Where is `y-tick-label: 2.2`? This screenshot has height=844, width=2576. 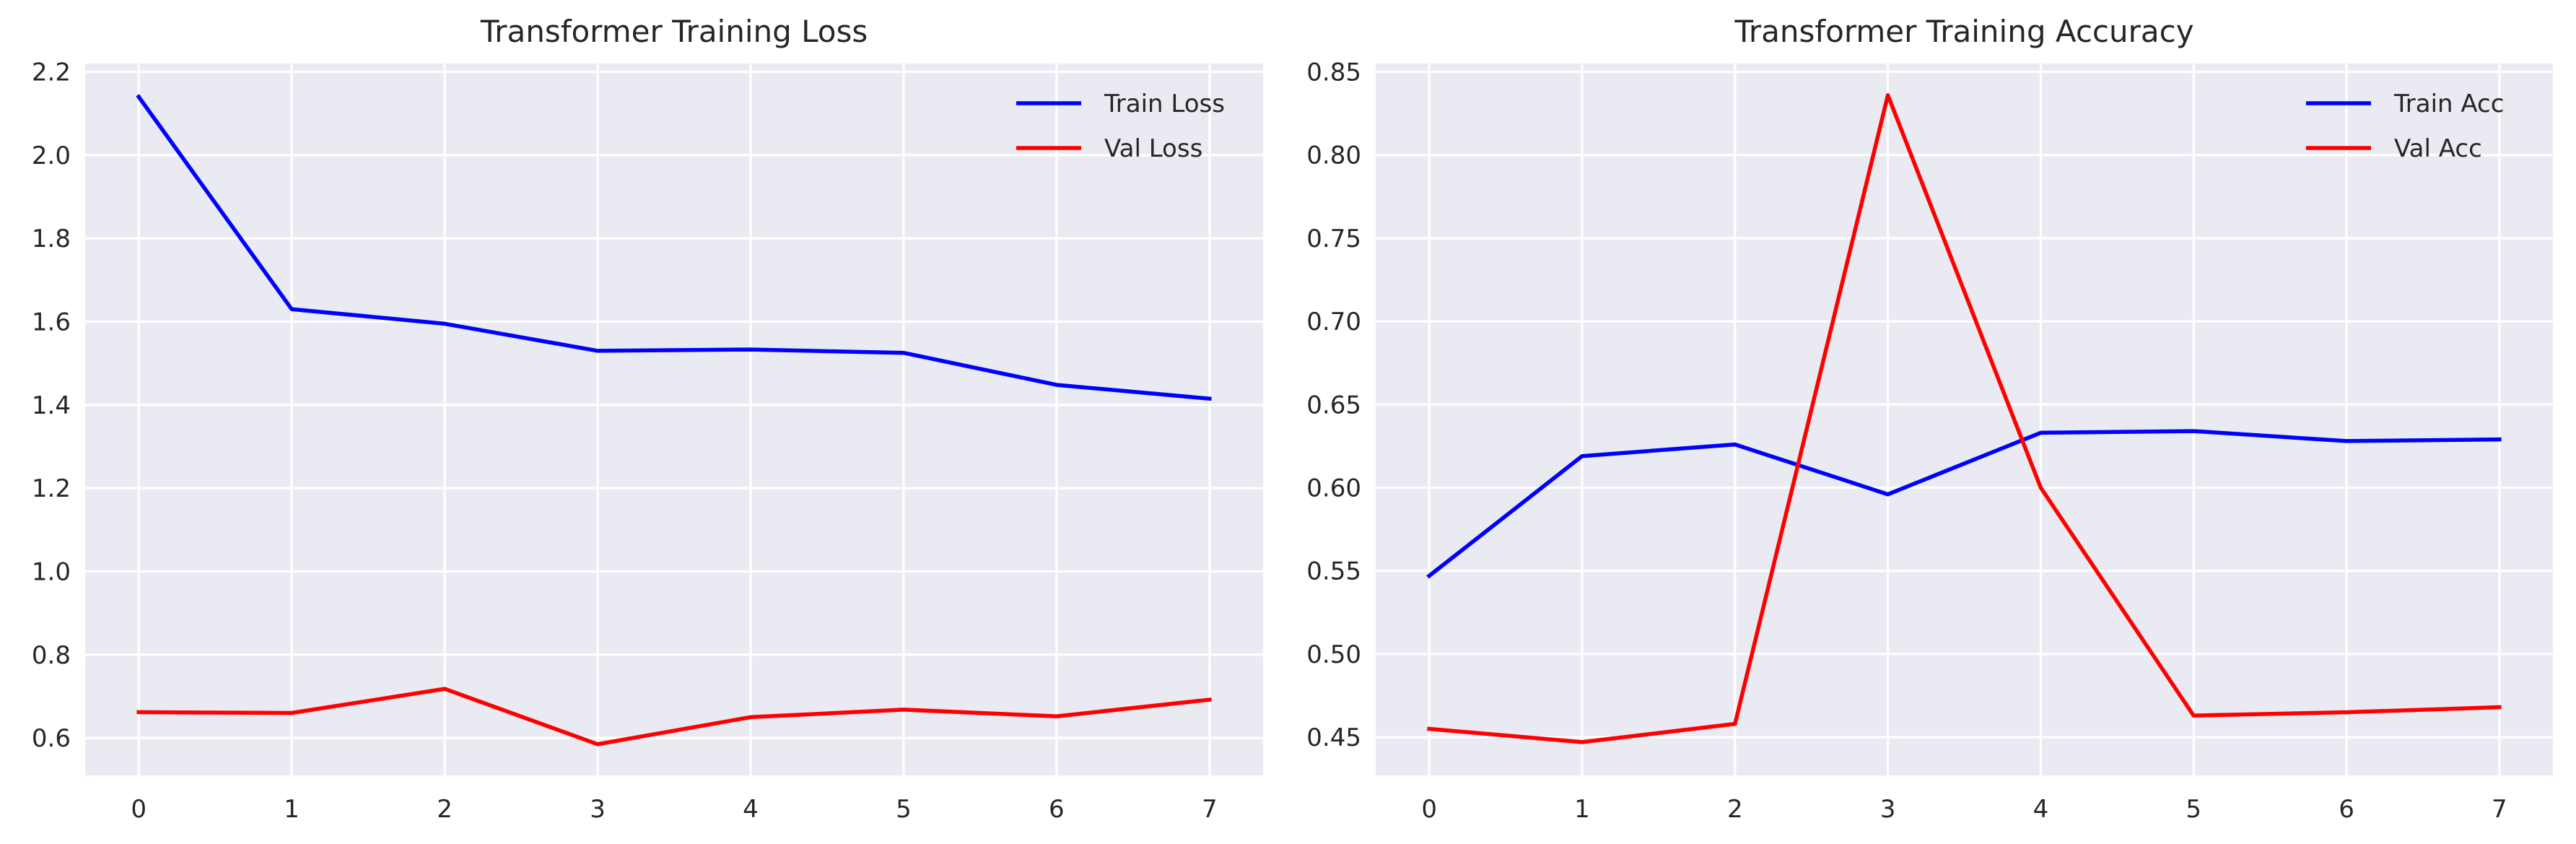 y-tick-label: 2.2 is located at coordinates (51, 72).